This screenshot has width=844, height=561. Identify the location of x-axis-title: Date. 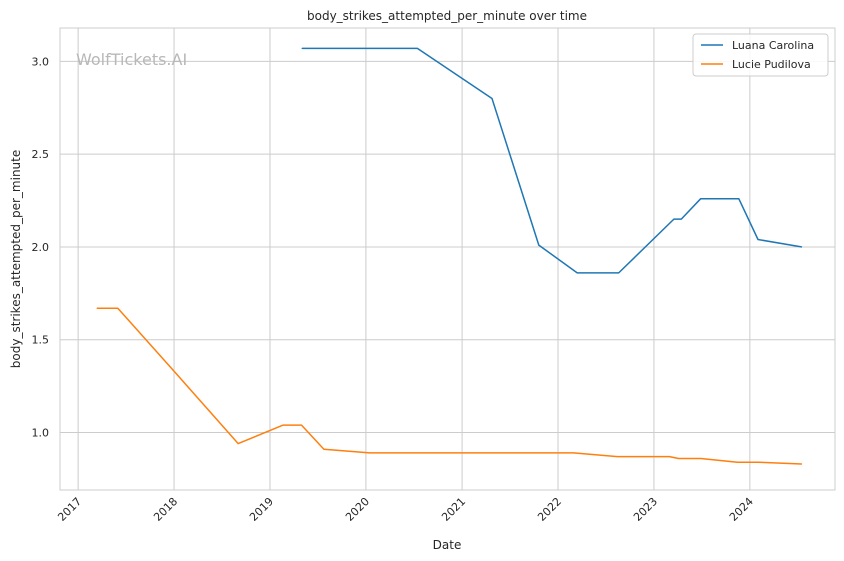
(447, 545).